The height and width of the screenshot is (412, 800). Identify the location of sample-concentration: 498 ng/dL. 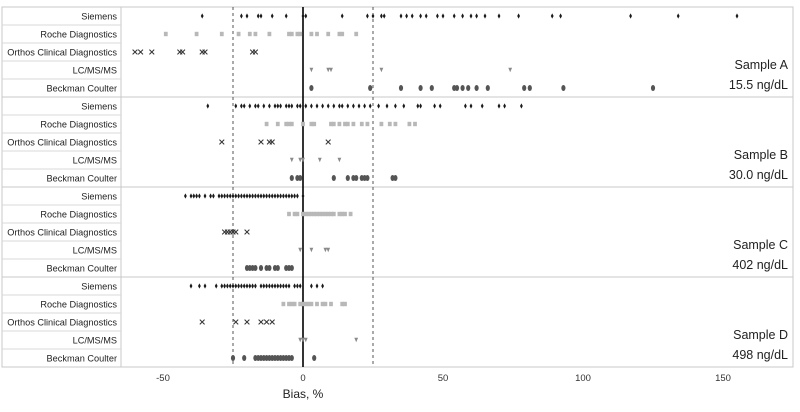
(760, 355).